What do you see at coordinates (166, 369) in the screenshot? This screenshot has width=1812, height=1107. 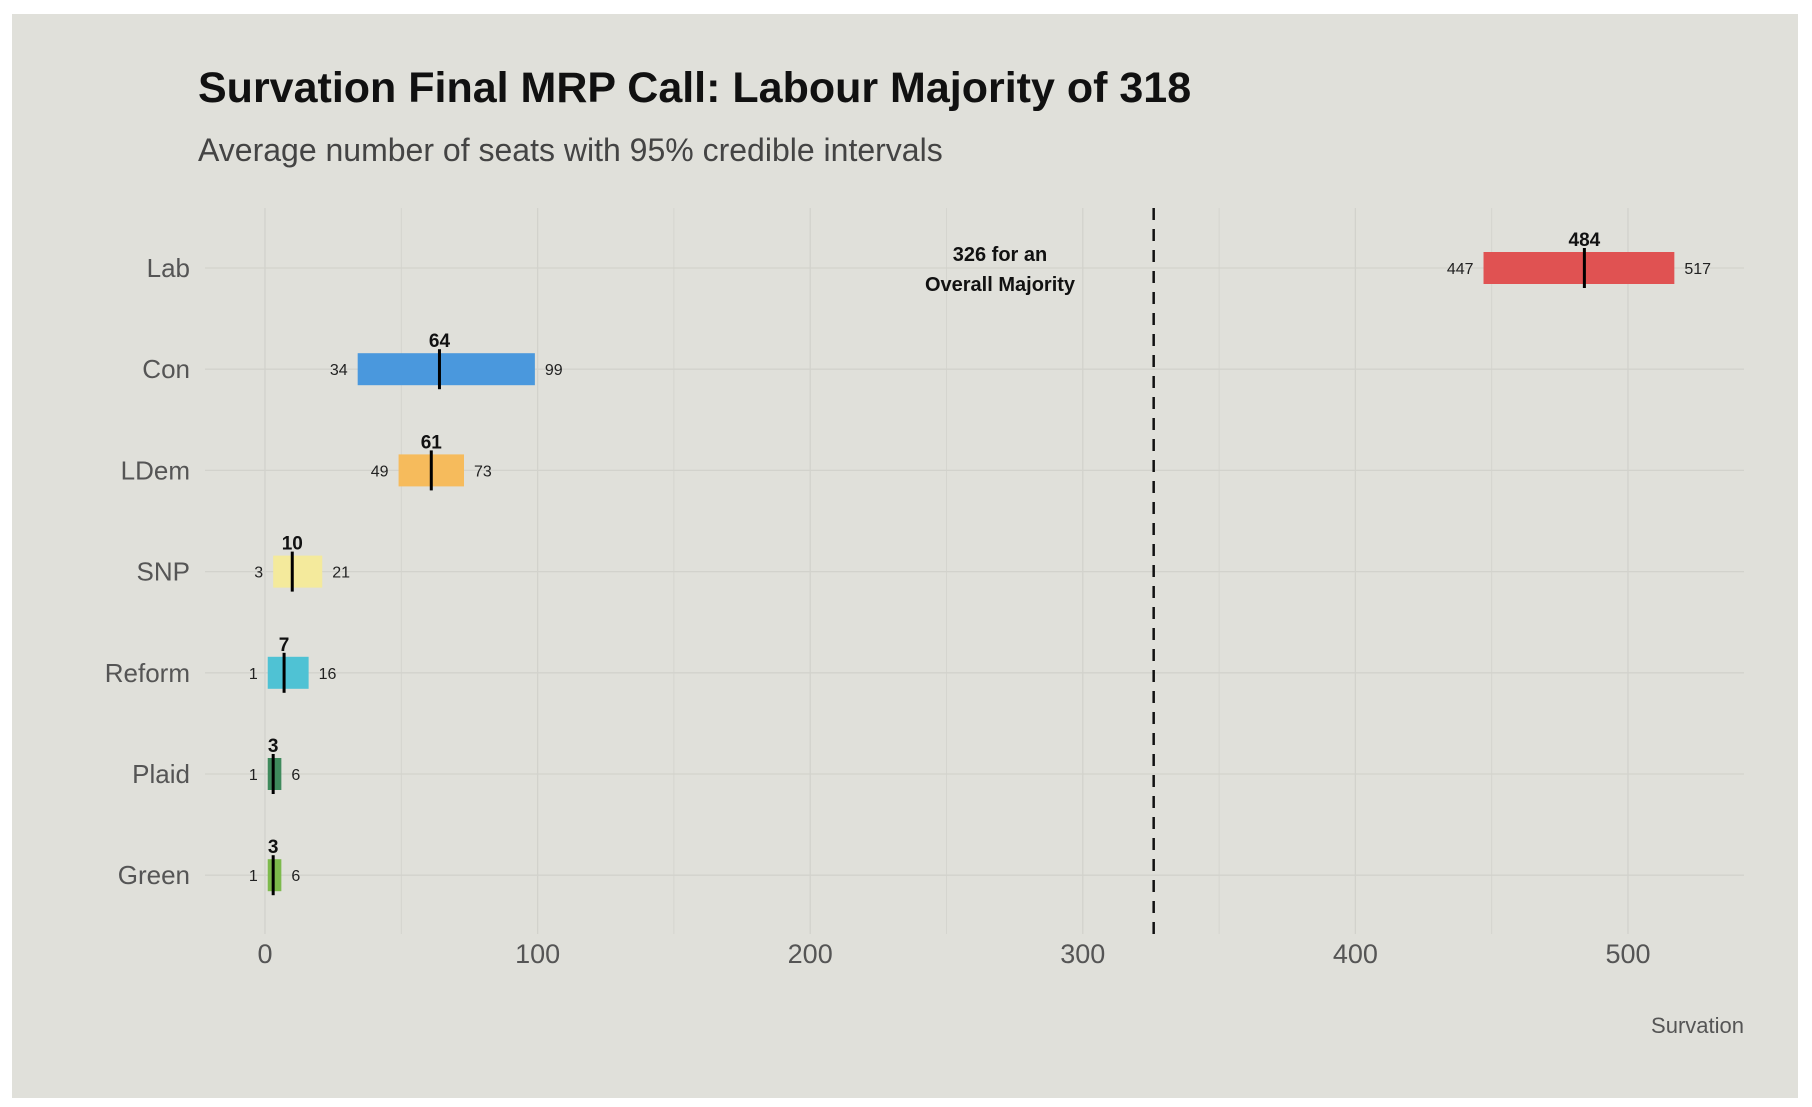 I see `category-label: Con` at bounding box center [166, 369].